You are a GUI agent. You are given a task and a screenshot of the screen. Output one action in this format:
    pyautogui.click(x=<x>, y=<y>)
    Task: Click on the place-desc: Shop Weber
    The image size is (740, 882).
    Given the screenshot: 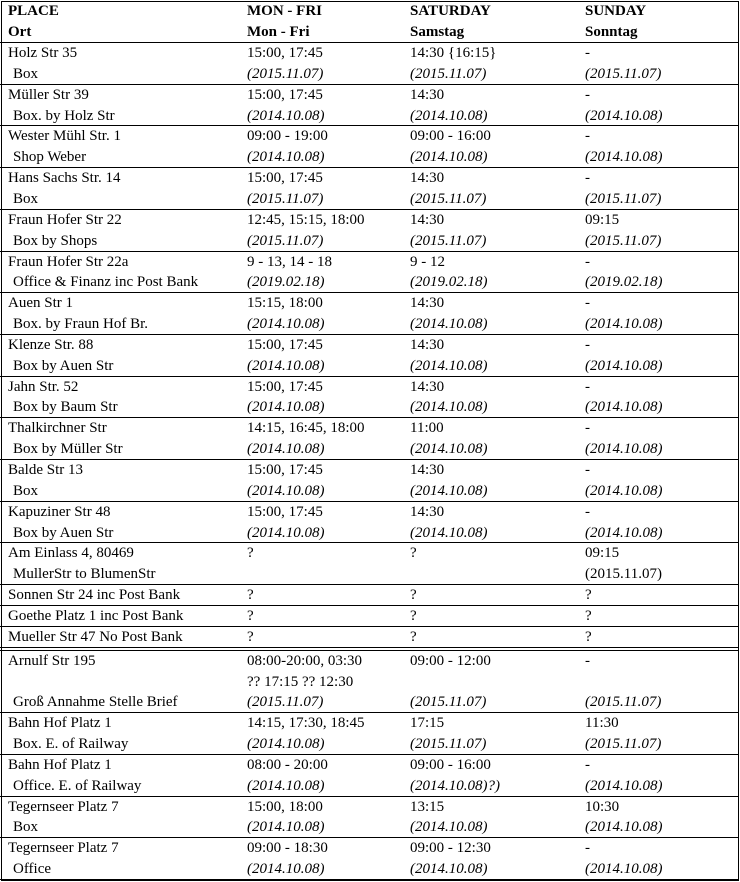 What is the action you would take?
    pyautogui.click(x=50, y=157)
    